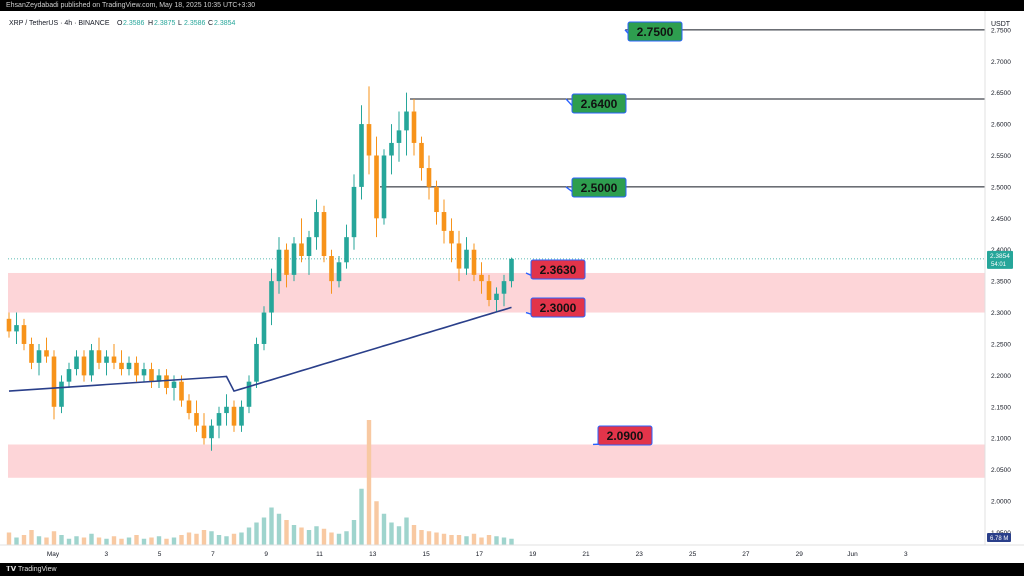 The height and width of the screenshot is (576, 1024). Describe the element at coordinates (1001, 24) in the screenshot. I see `price-scale-currency: USDT` at that location.